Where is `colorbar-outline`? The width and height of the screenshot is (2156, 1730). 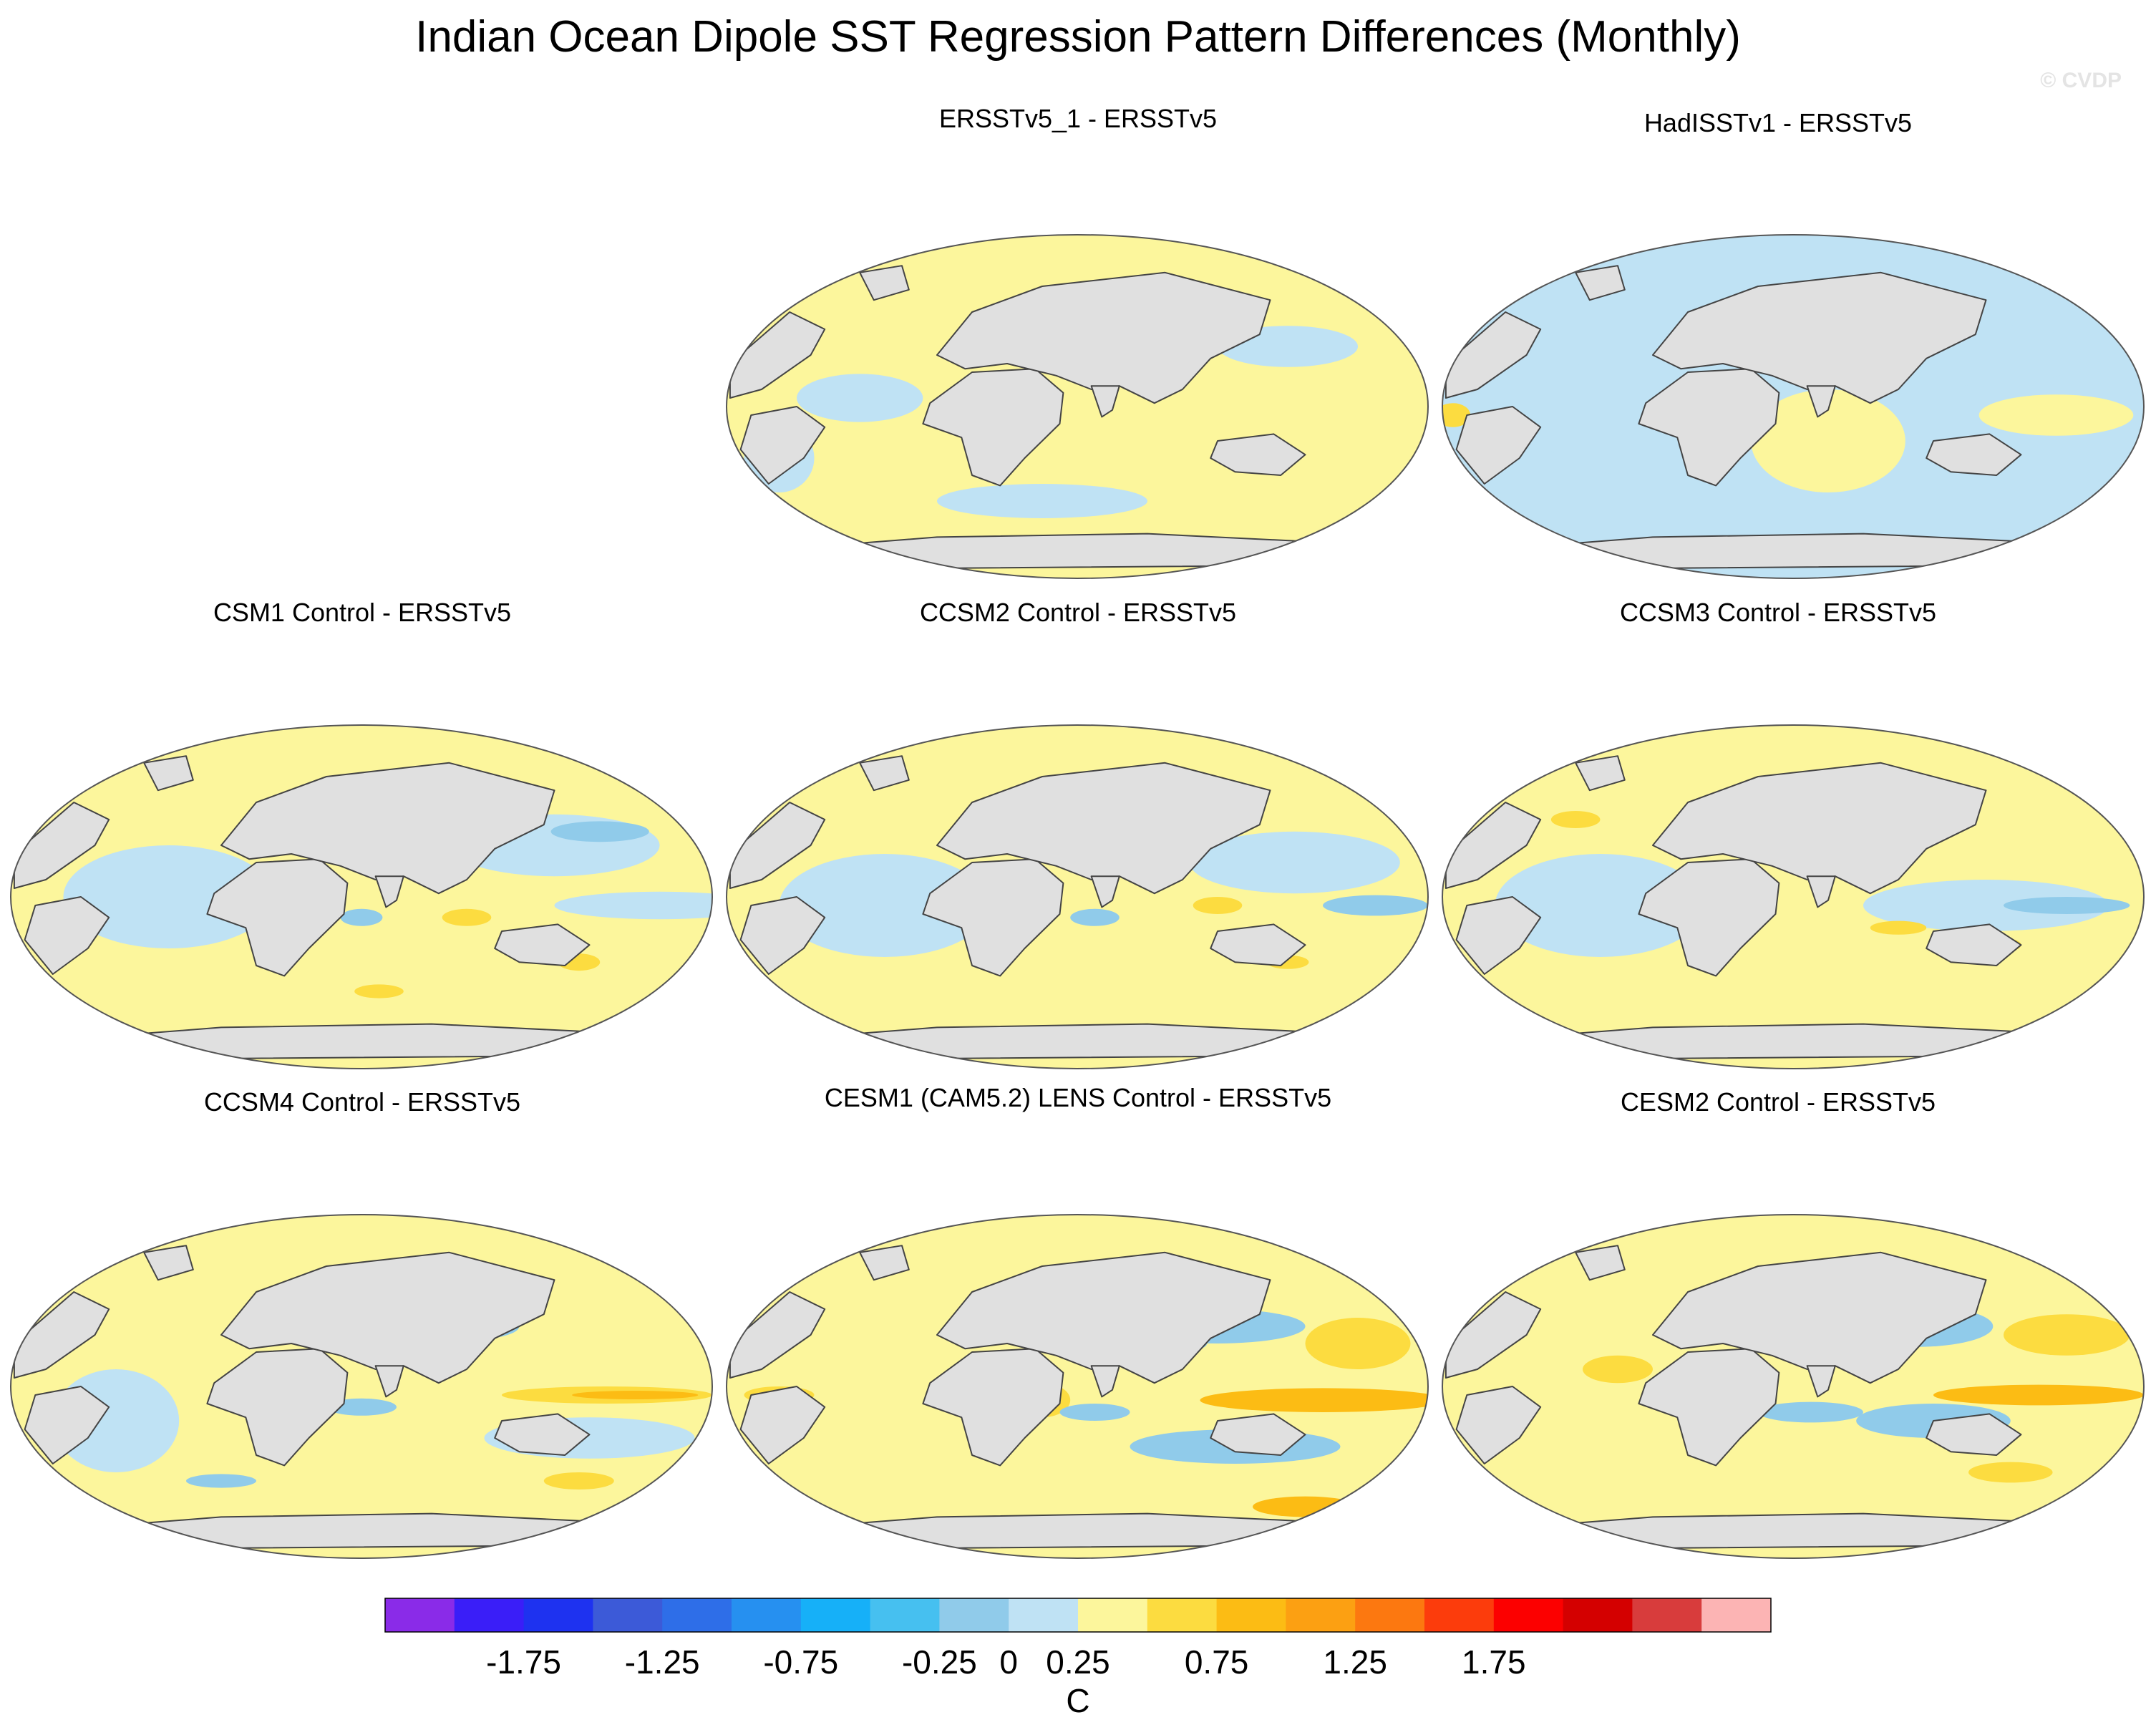 colorbar-outline is located at coordinates (1078, 1615).